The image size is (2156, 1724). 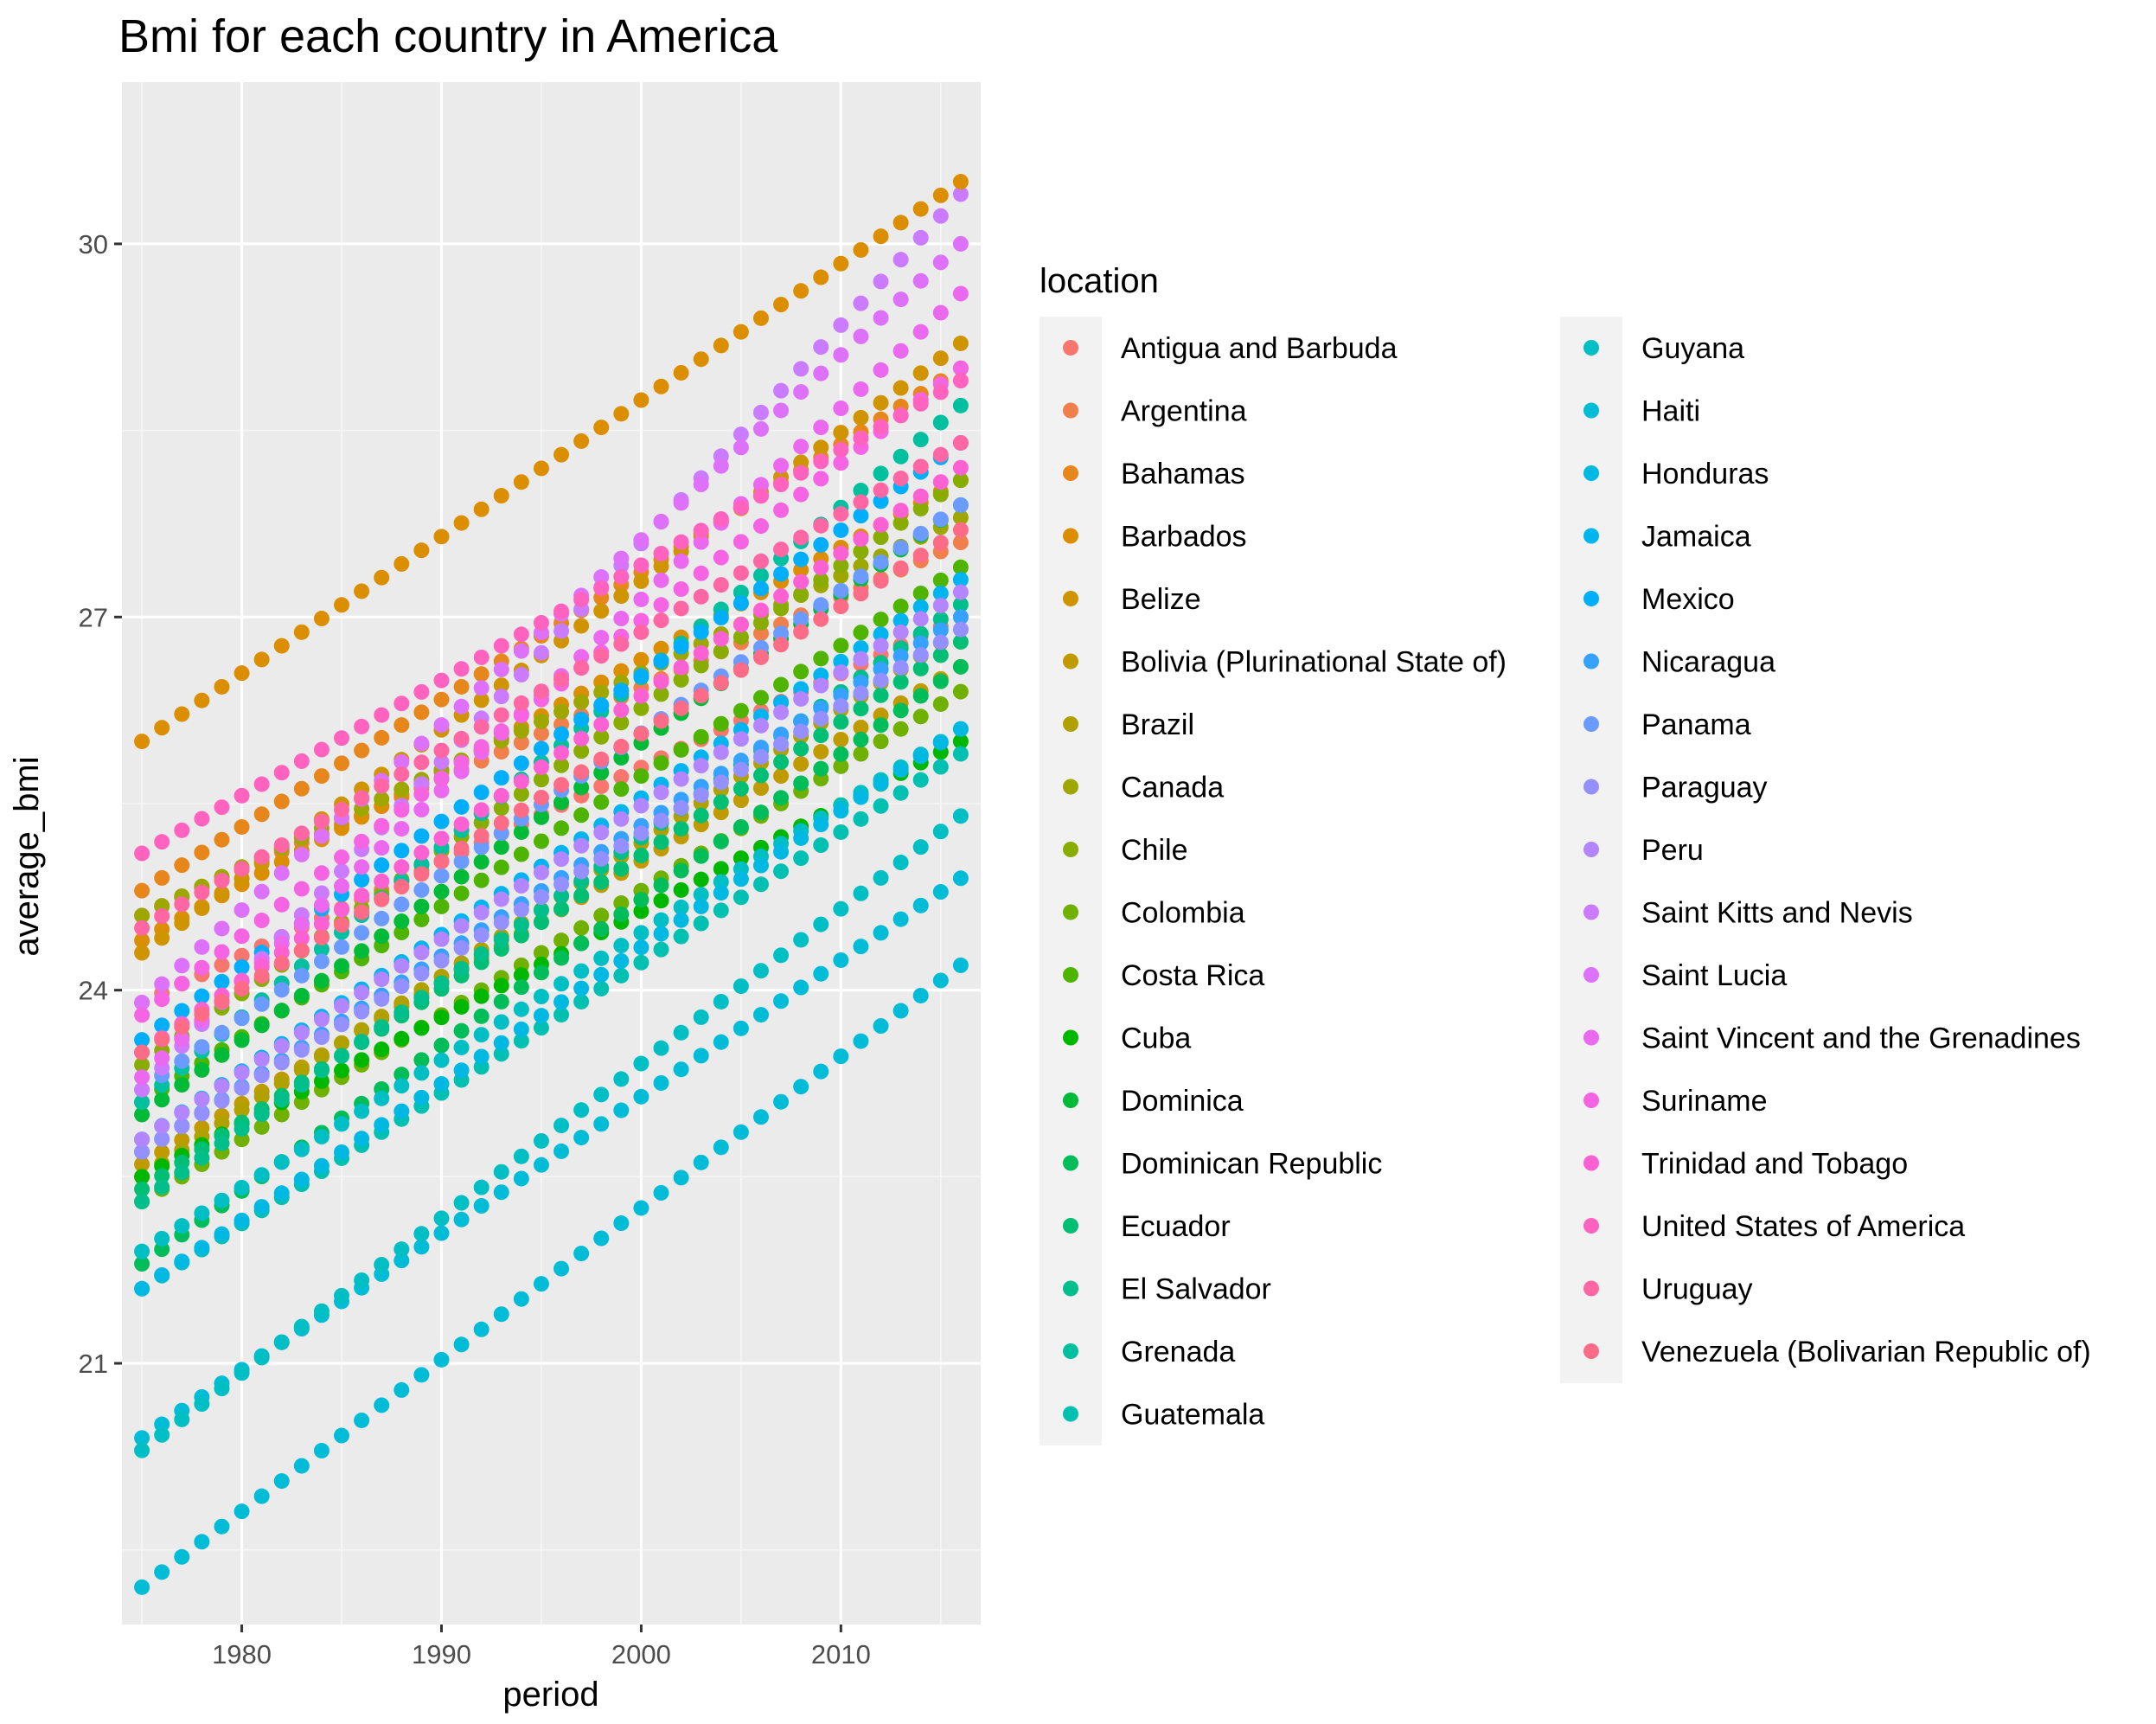 What do you see at coordinates (1178, 1352) in the screenshot?
I see `legend-label: Grenada` at bounding box center [1178, 1352].